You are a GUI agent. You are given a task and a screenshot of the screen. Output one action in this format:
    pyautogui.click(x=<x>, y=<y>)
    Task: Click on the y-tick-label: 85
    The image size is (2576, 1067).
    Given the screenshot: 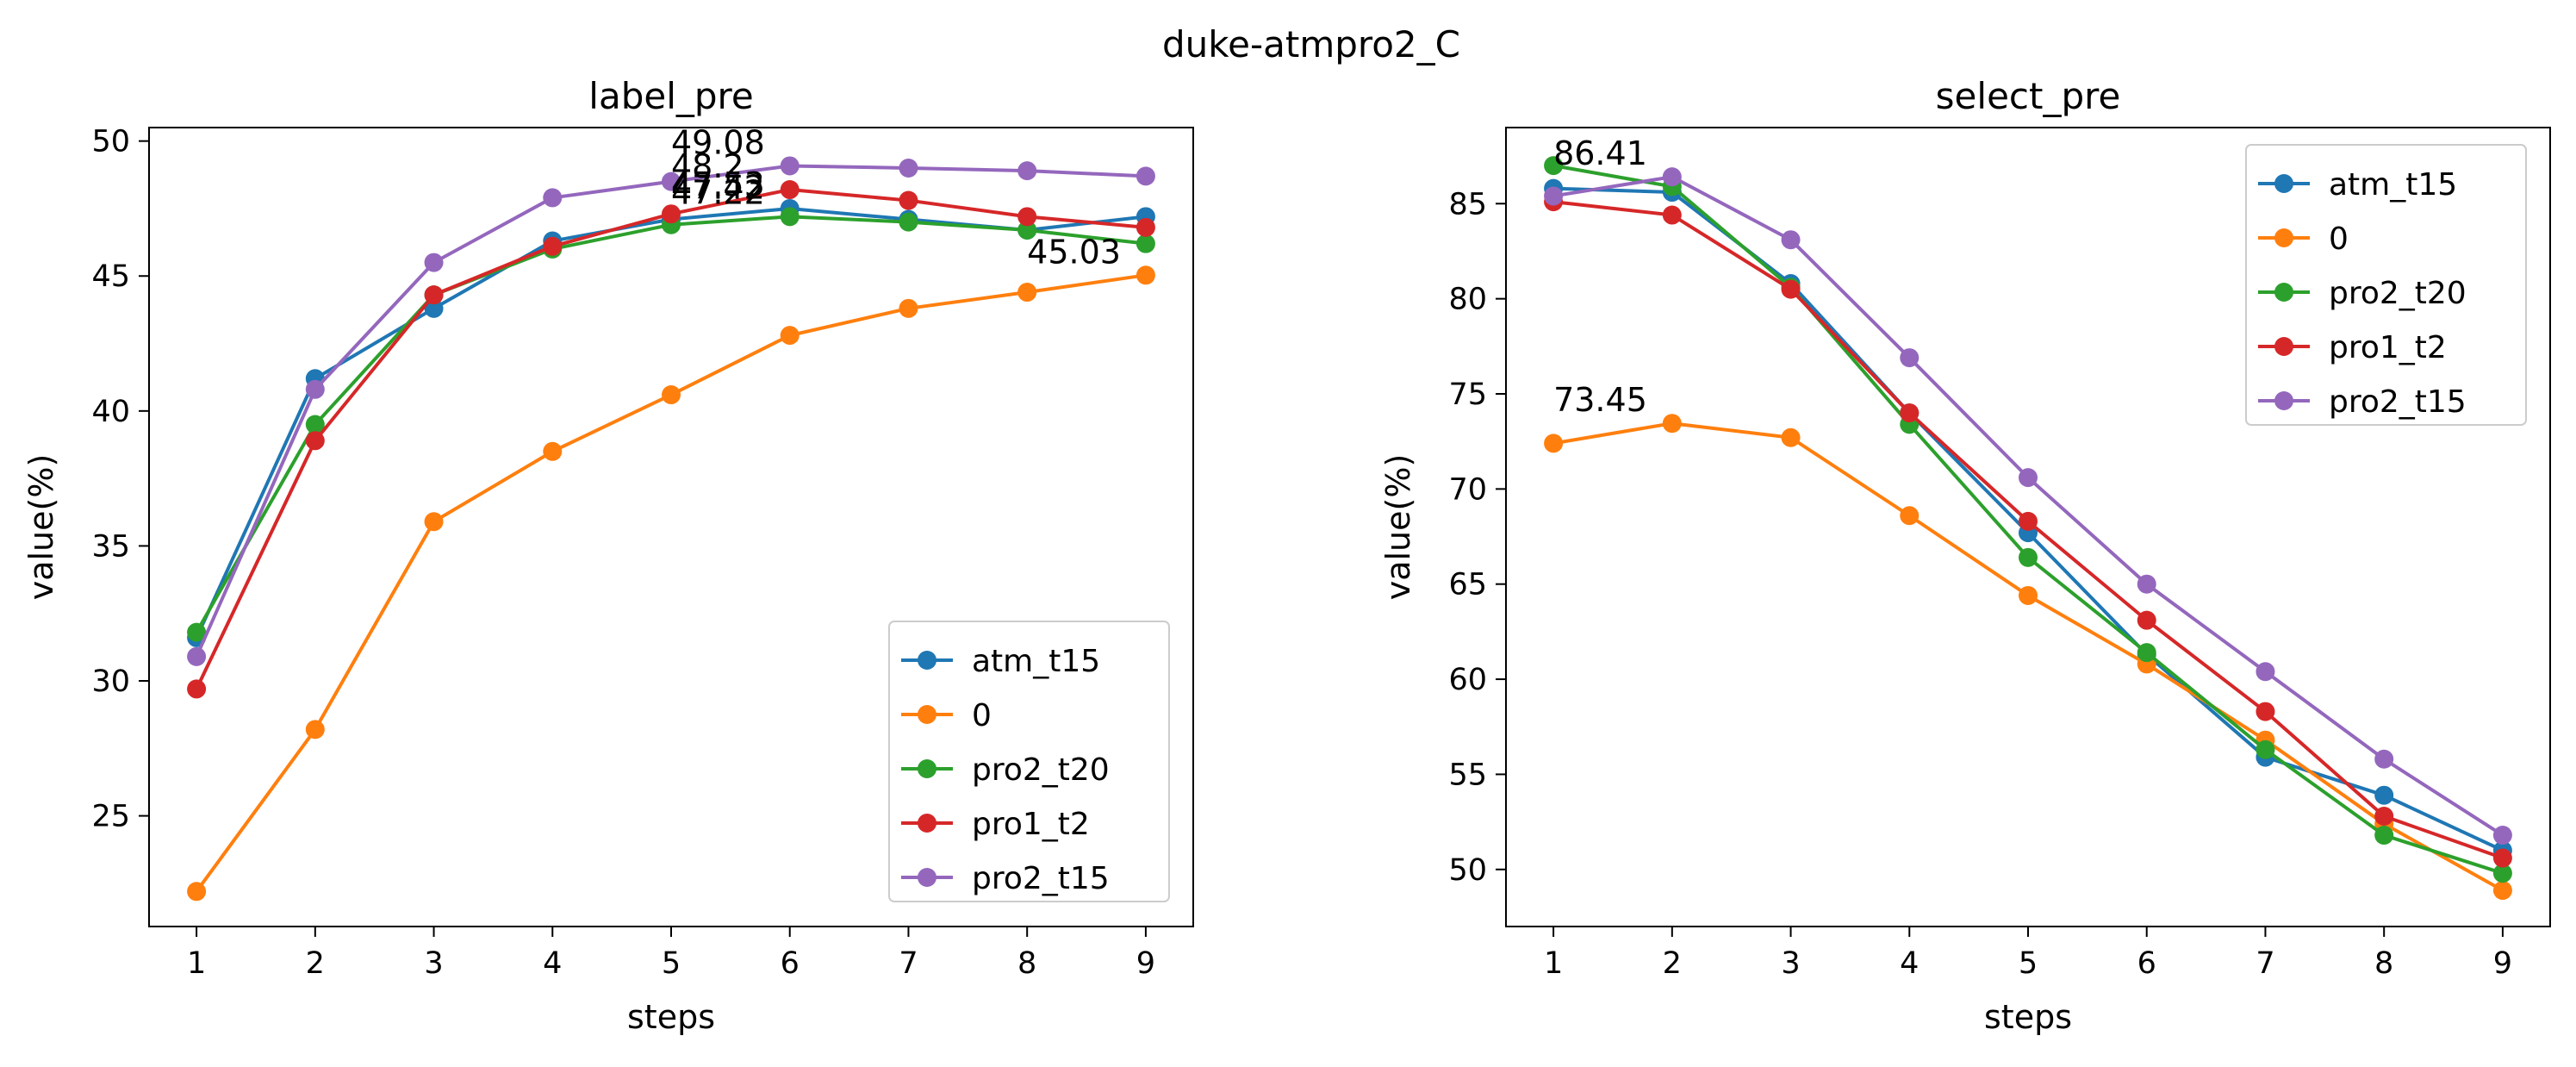 What is the action you would take?
    pyautogui.click(x=1468, y=204)
    